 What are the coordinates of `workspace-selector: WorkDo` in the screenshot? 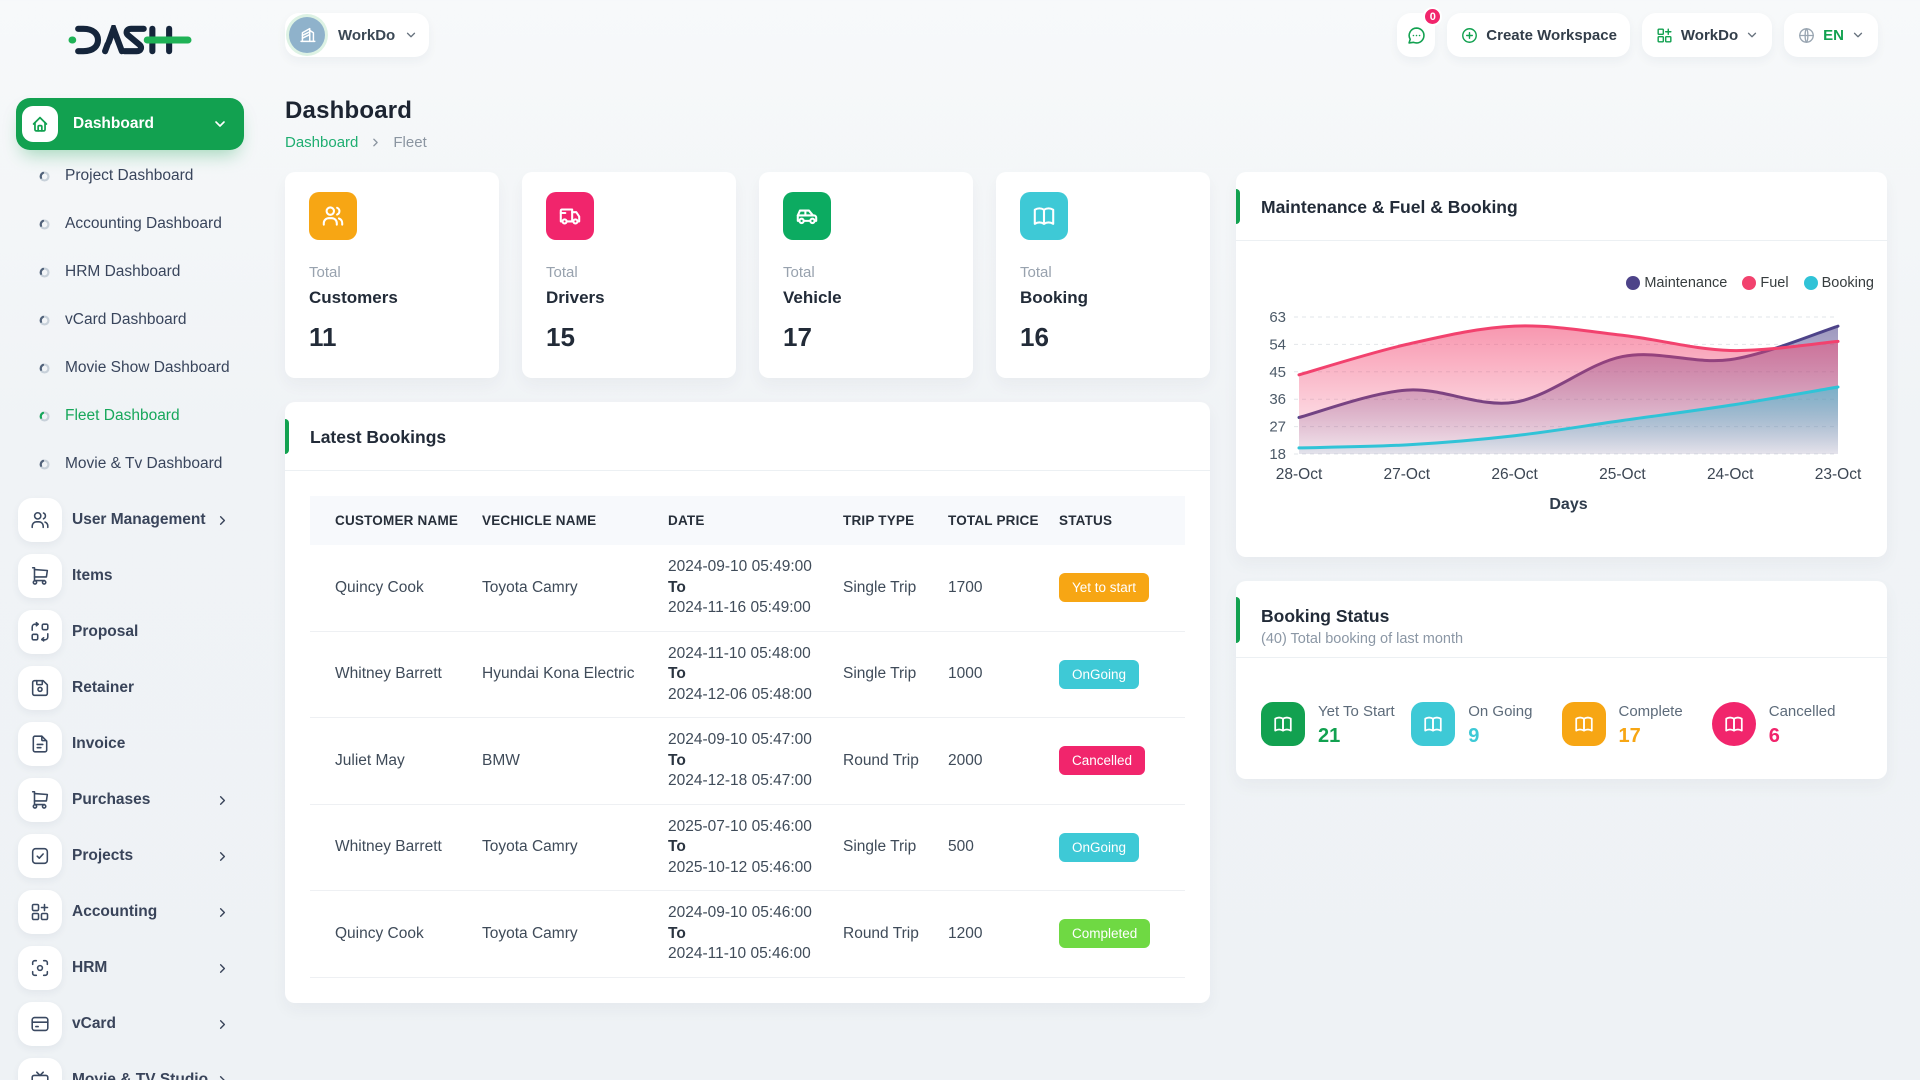 It's located at (357, 35).